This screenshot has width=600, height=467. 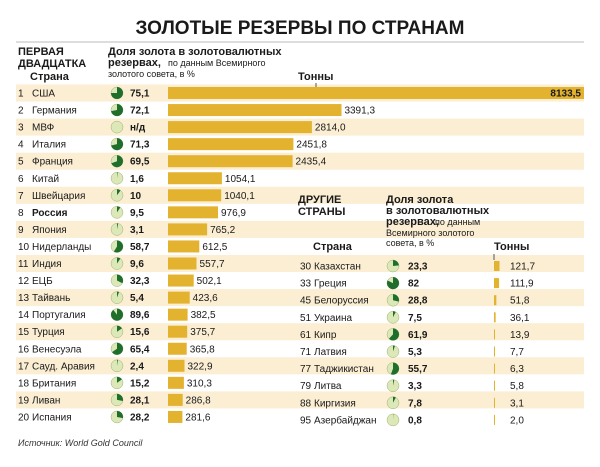 What do you see at coordinates (21, 162) in the screenshot?
I see `row-rank: 5` at bounding box center [21, 162].